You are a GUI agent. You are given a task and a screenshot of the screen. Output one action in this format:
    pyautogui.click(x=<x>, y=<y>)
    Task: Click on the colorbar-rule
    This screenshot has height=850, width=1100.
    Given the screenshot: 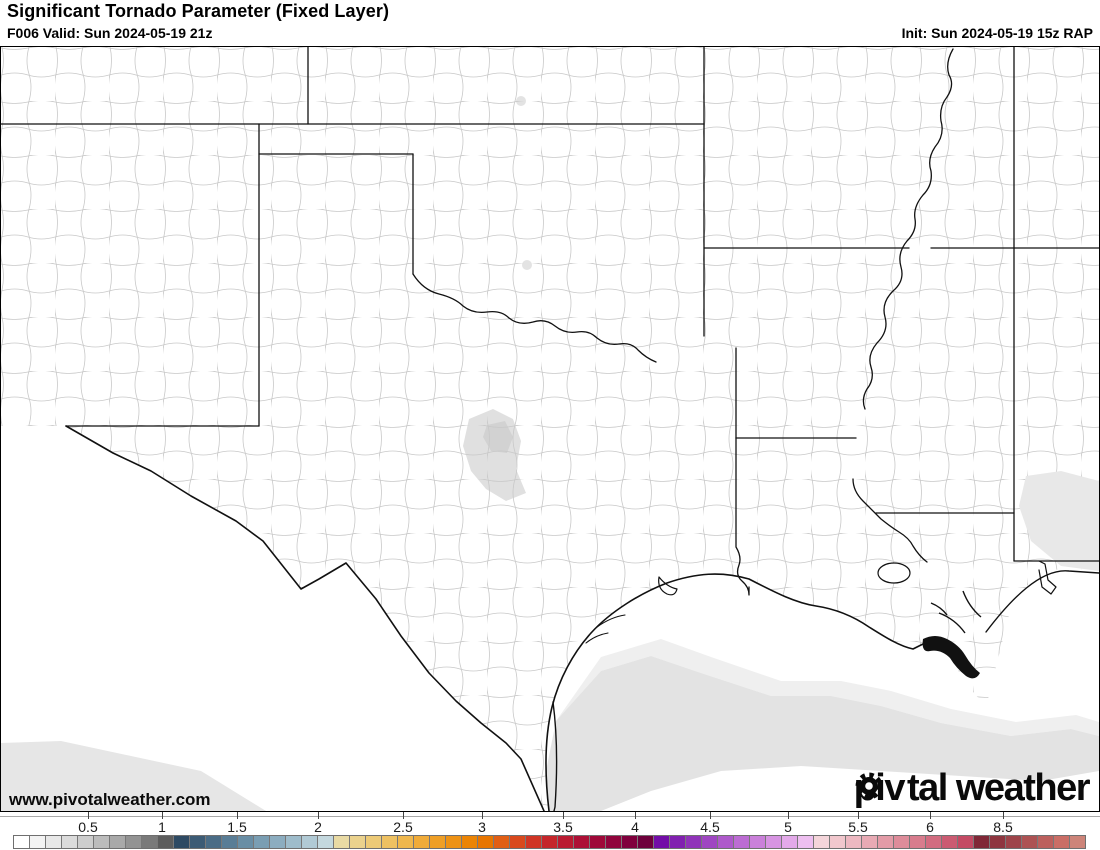 What is the action you would take?
    pyautogui.click(x=550, y=816)
    